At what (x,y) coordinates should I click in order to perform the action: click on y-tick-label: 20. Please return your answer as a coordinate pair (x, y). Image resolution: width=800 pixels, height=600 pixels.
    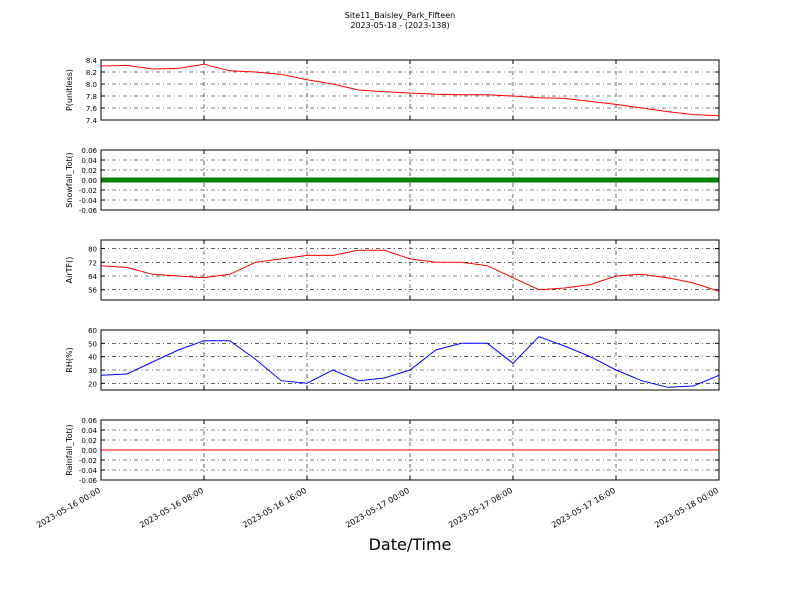
    Looking at the image, I should click on (92, 384).